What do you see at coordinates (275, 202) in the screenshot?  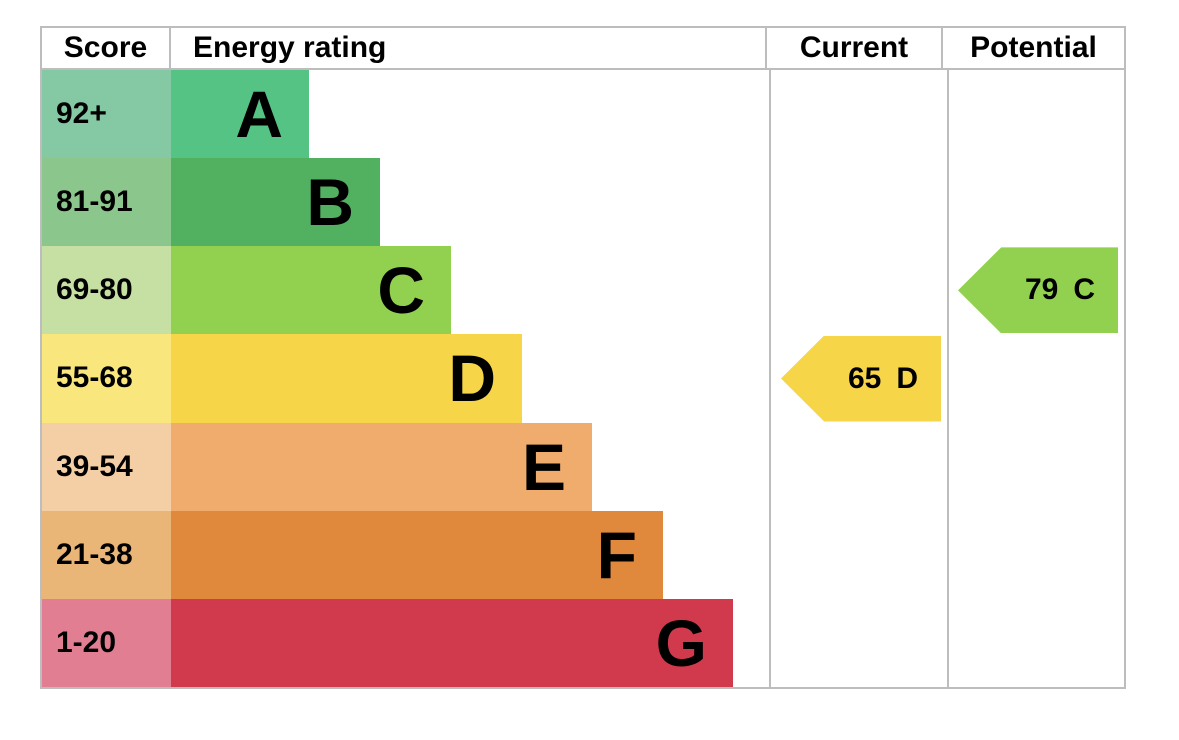 I see `rating-bar-b: B` at bounding box center [275, 202].